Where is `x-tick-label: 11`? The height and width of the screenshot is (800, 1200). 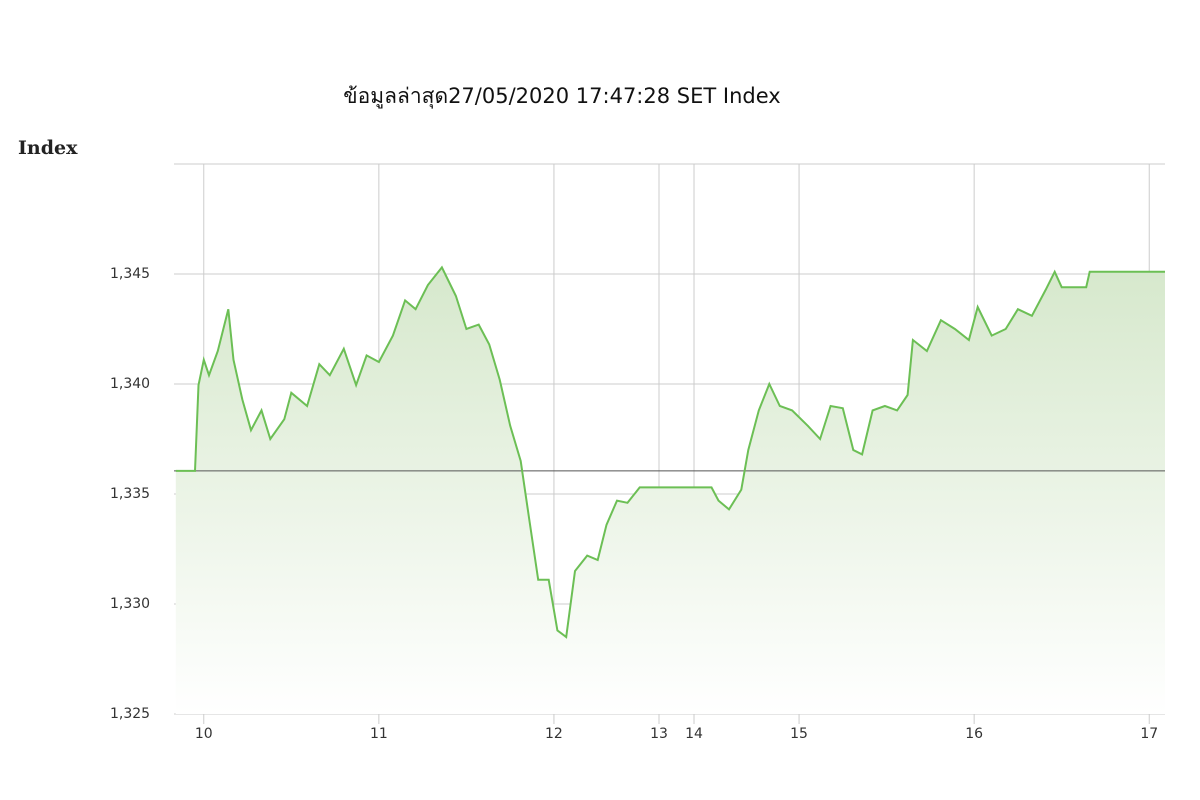
x-tick-label: 11 is located at coordinates (379, 734).